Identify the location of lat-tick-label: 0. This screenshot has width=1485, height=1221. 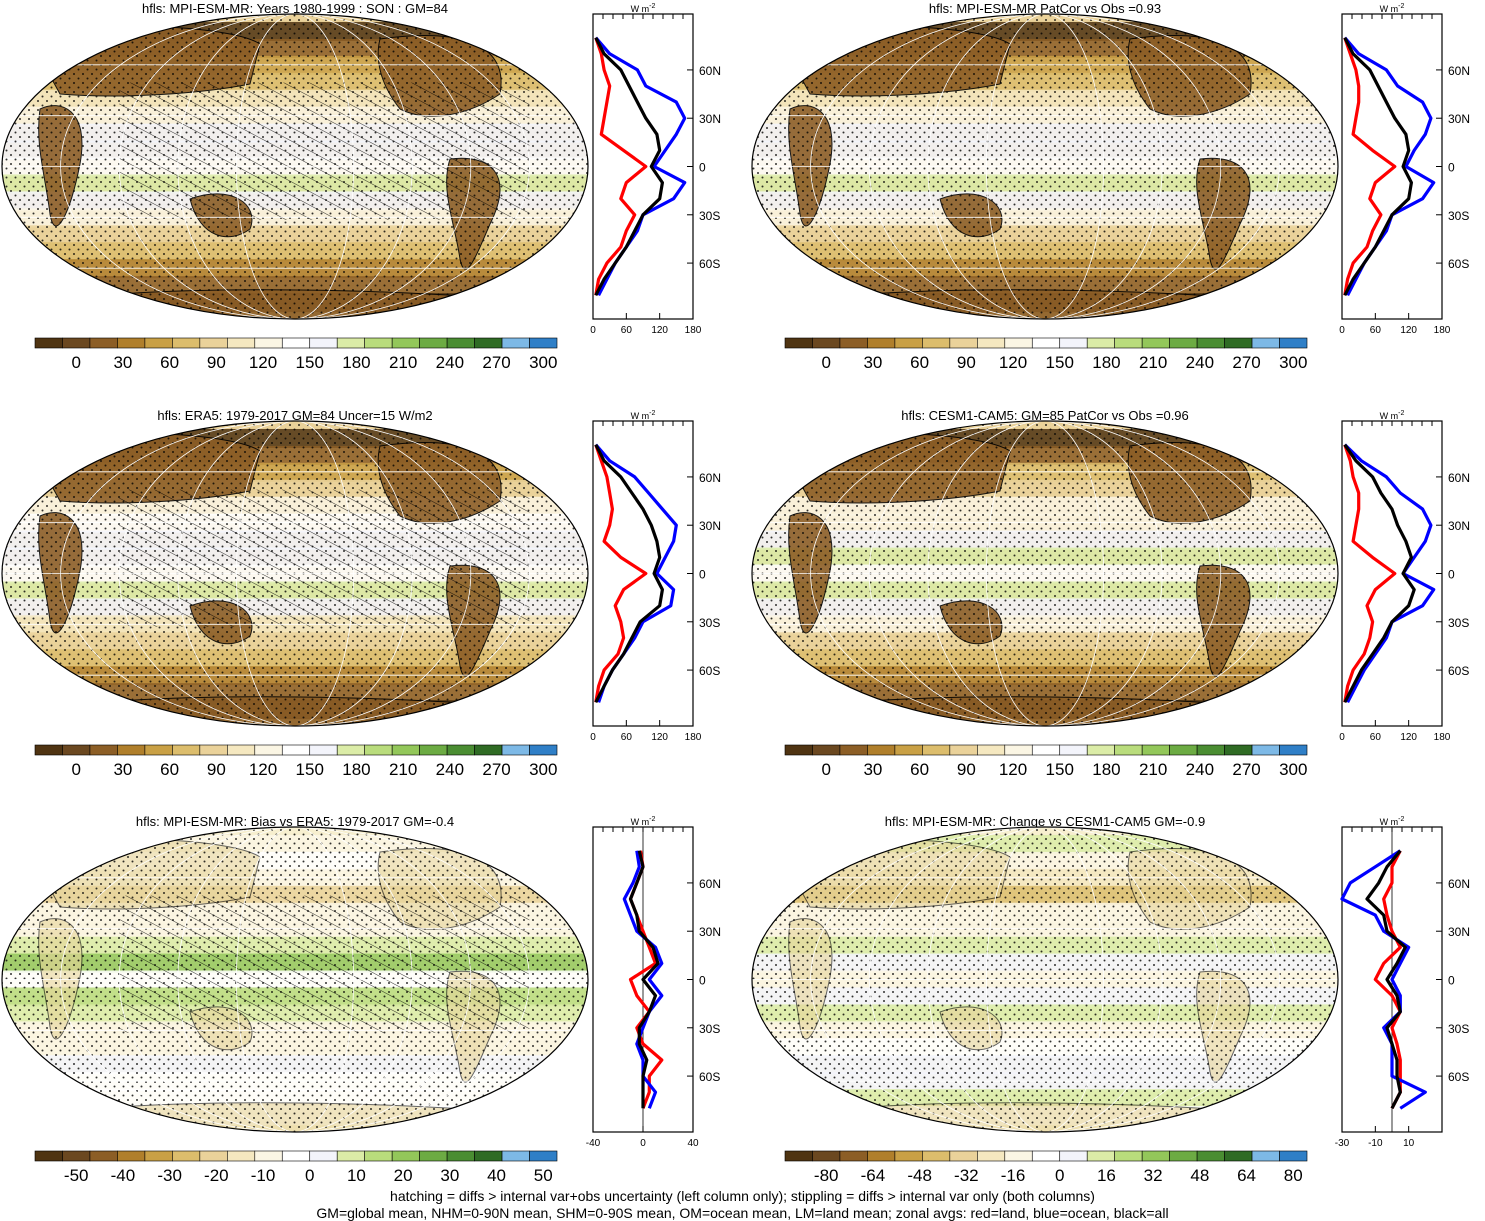
(1451, 575).